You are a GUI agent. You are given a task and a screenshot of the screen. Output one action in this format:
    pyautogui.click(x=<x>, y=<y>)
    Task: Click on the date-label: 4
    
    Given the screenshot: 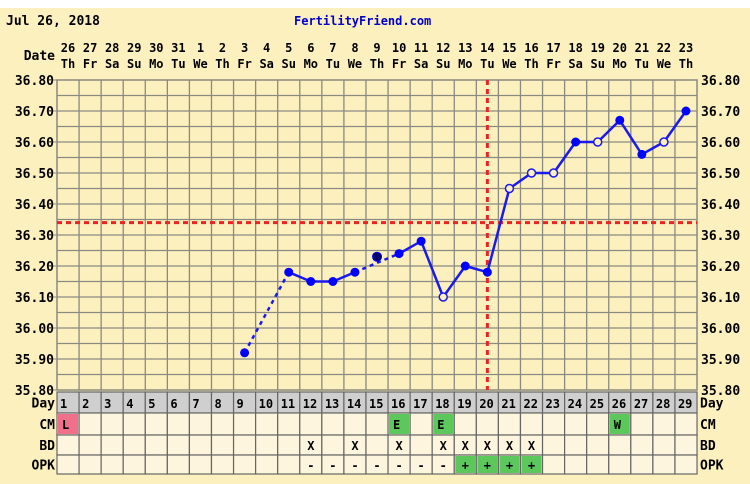 What is the action you would take?
    pyautogui.click(x=266, y=48)
    